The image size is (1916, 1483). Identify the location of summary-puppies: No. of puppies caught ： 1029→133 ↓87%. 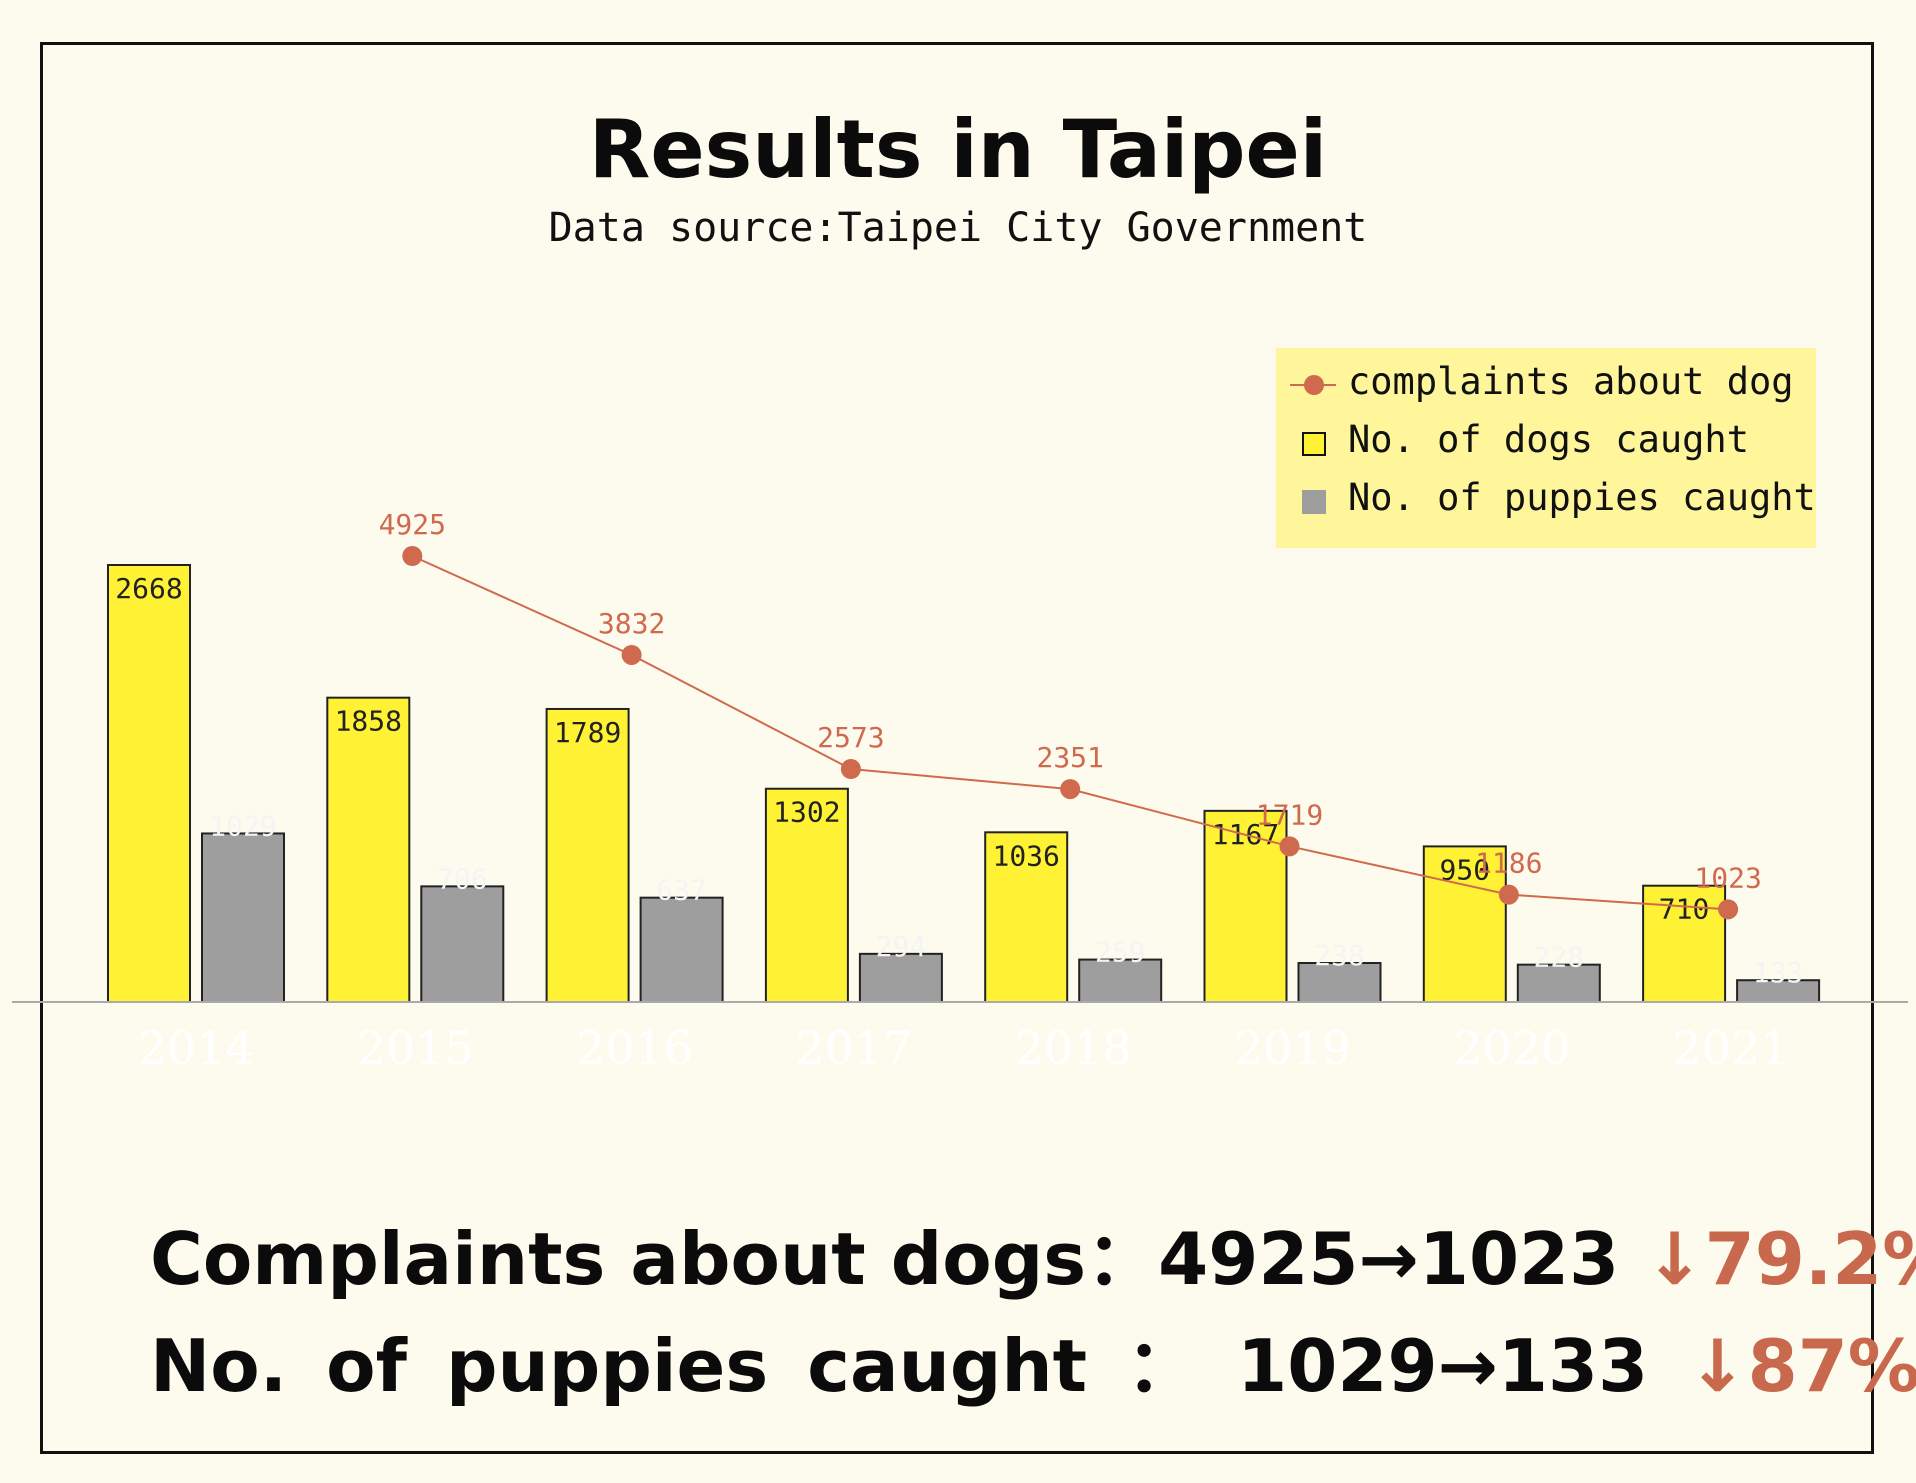
(1033, 1359).